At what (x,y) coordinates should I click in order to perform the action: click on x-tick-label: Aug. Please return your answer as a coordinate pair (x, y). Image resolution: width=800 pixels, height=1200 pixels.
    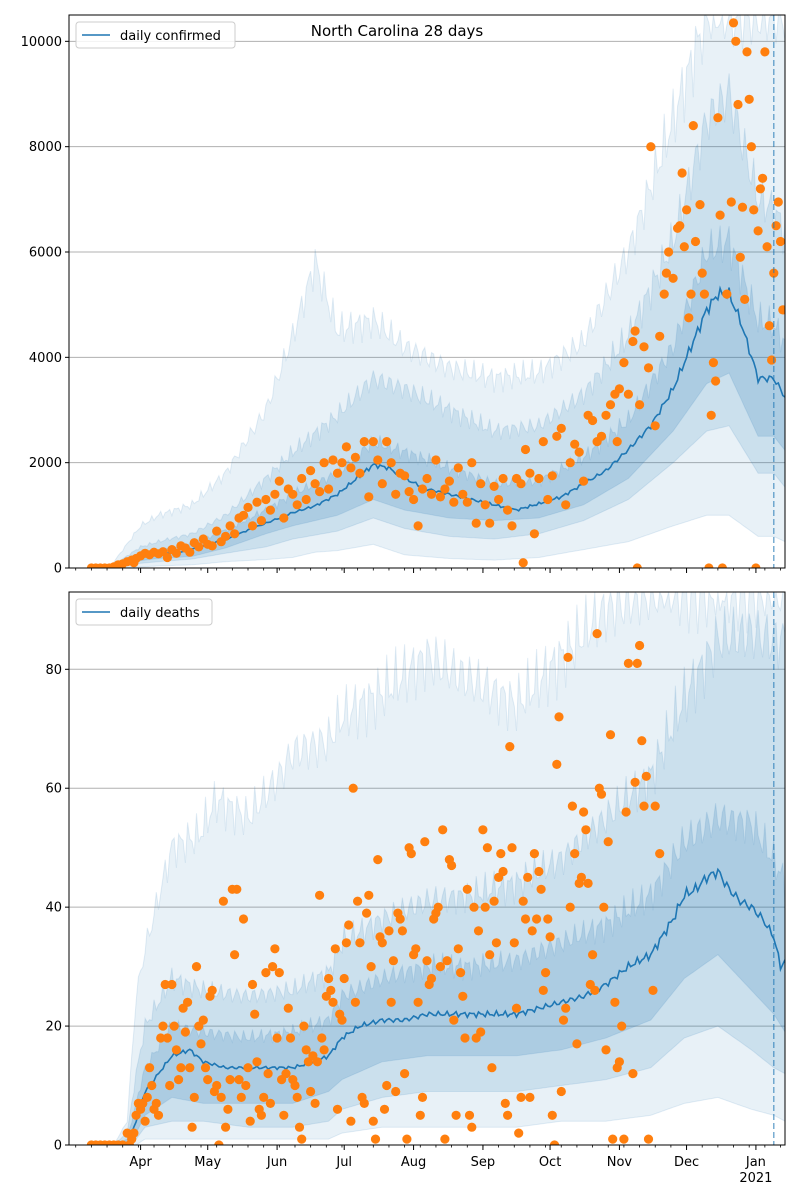
    Looking at the image, I should click on (413, 1162).